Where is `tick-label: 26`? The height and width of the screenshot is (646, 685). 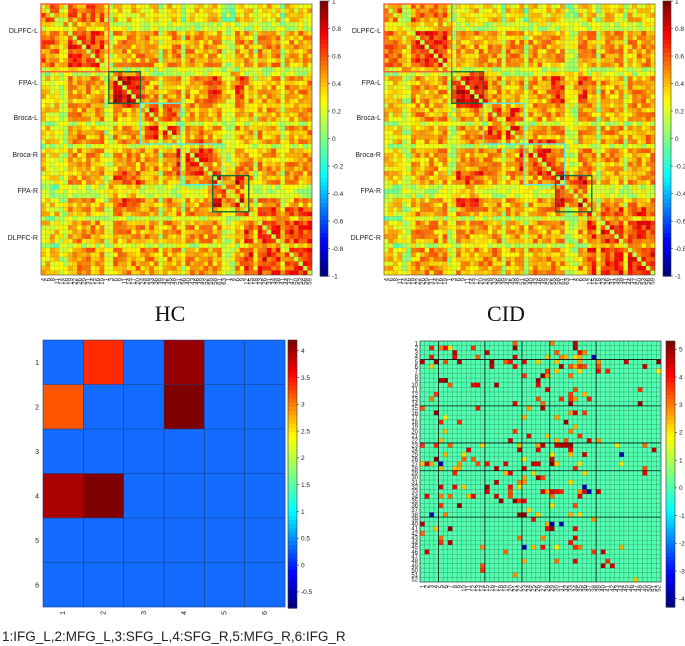
tick-label: 26 is located at coordinates (266, 280).